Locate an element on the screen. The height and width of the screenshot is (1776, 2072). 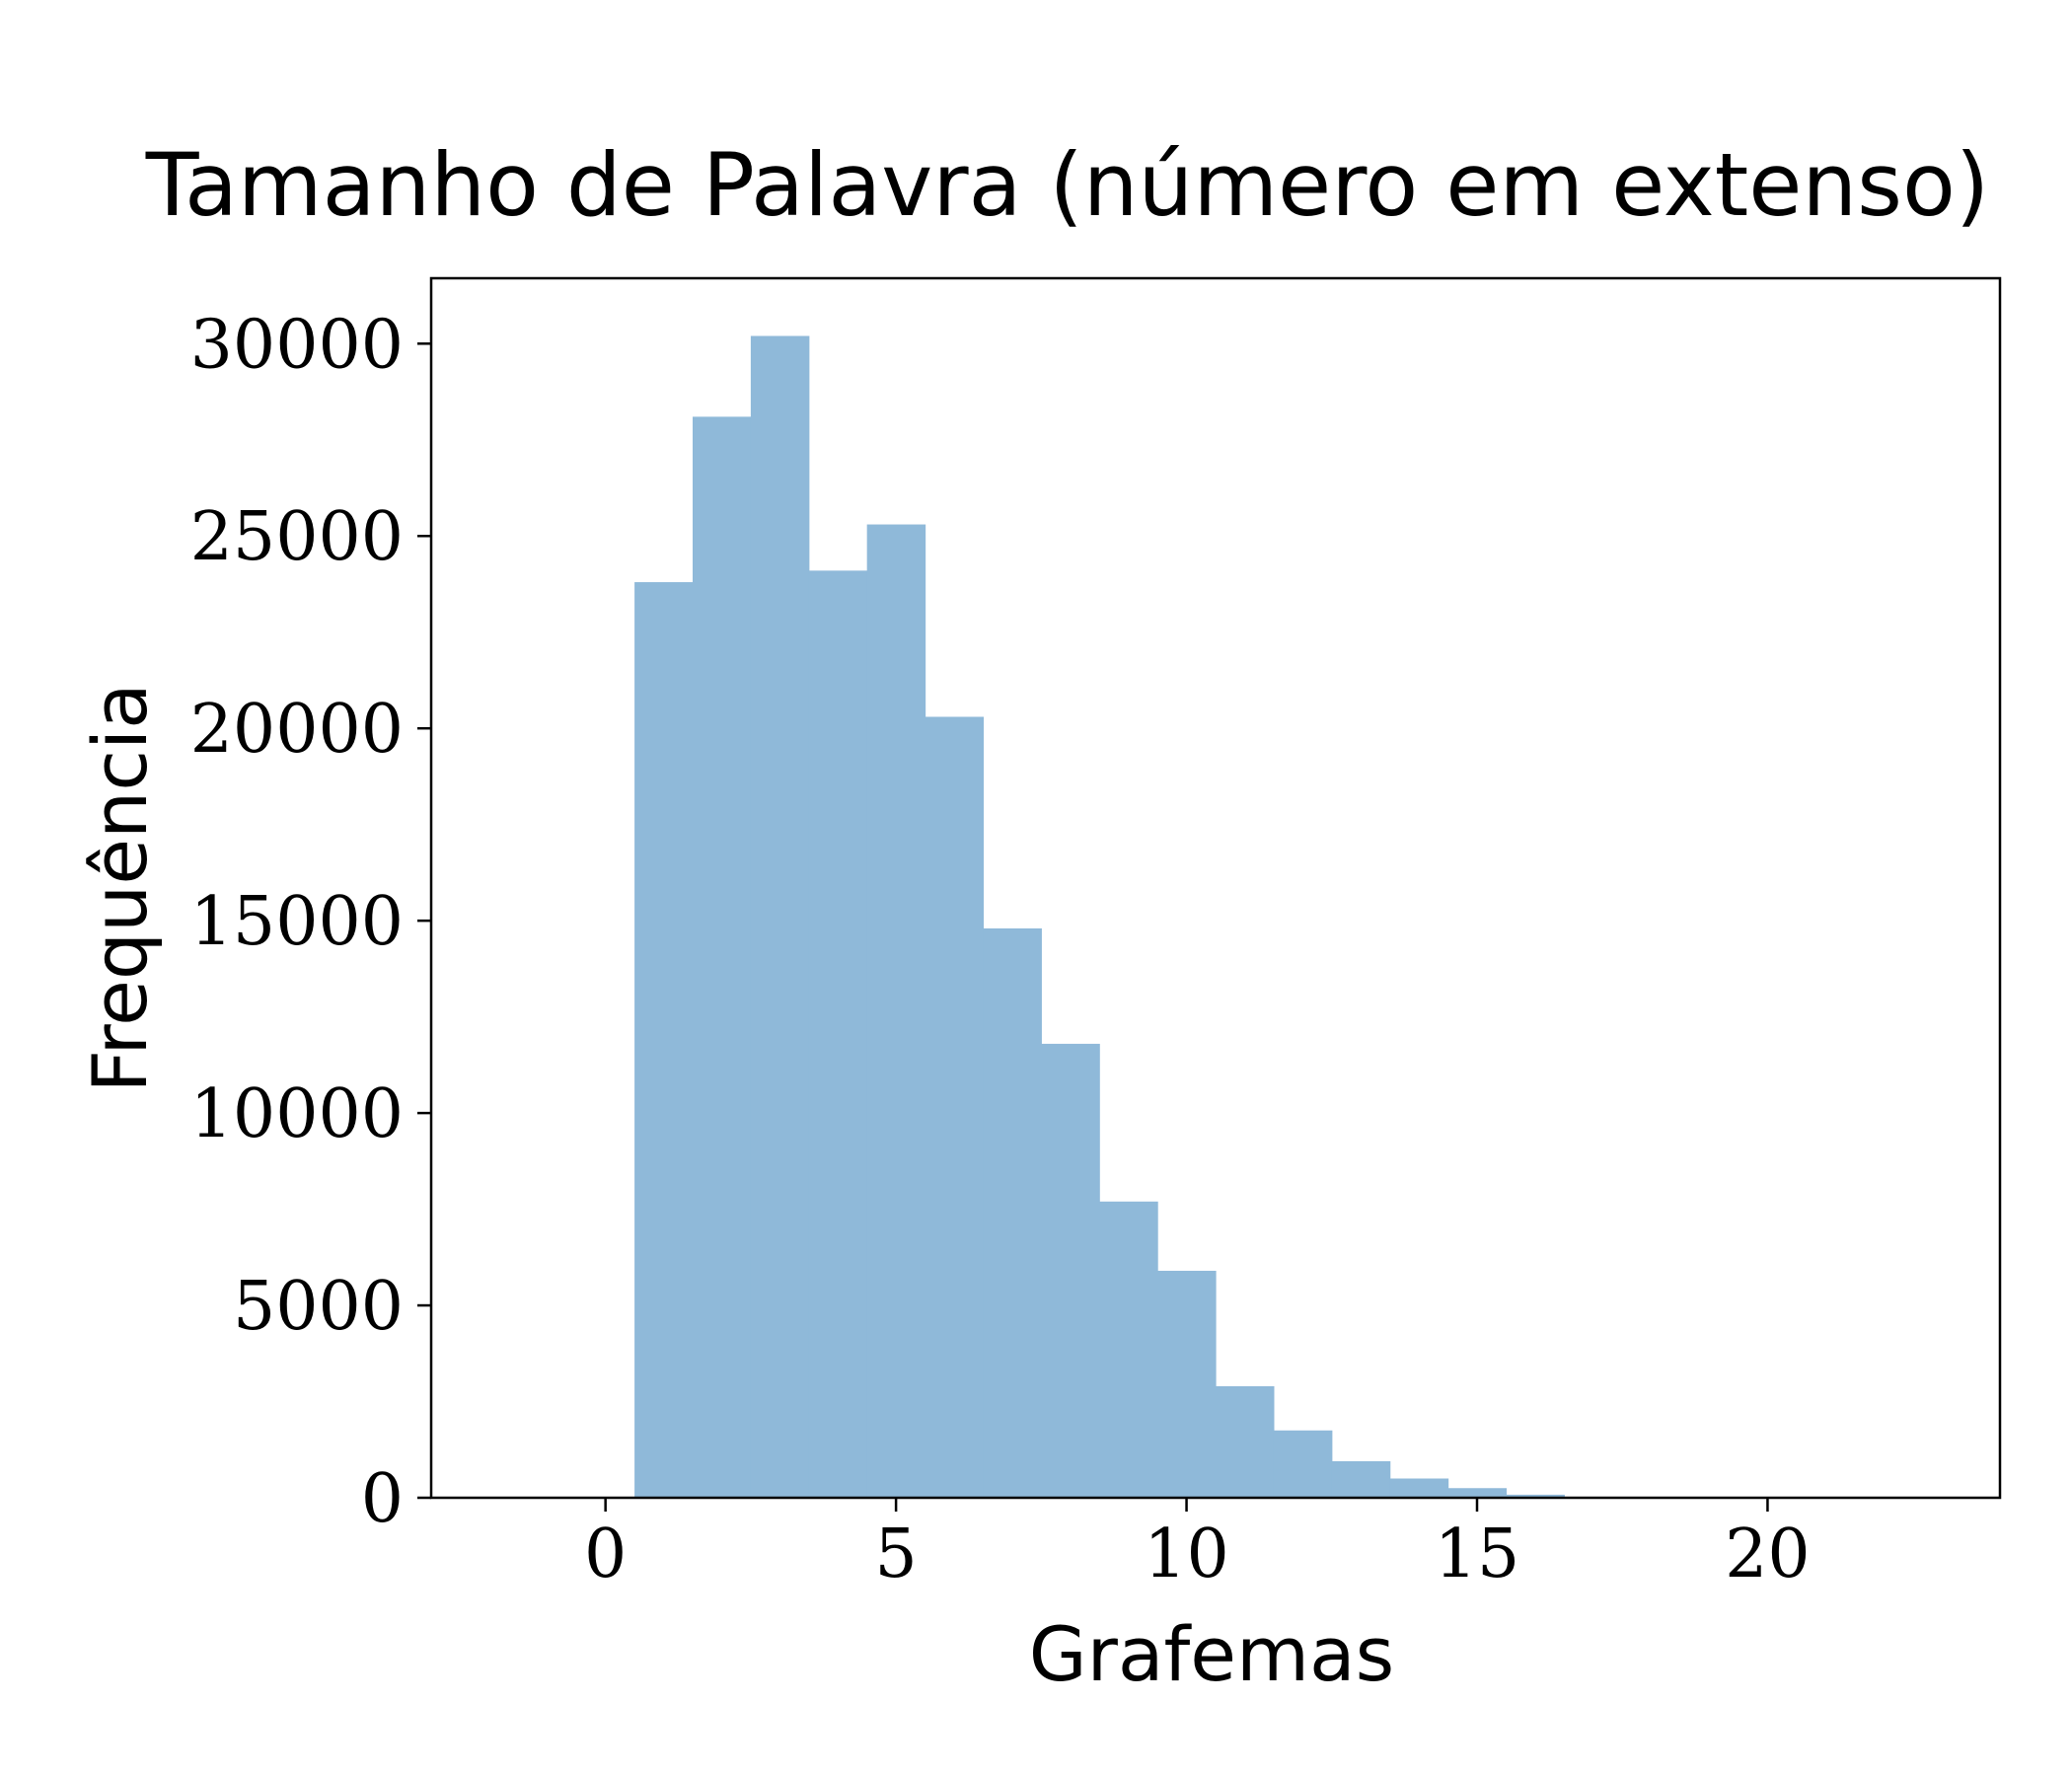
x-tick-label-15: 15 is located at coordinates (1477, 1555).